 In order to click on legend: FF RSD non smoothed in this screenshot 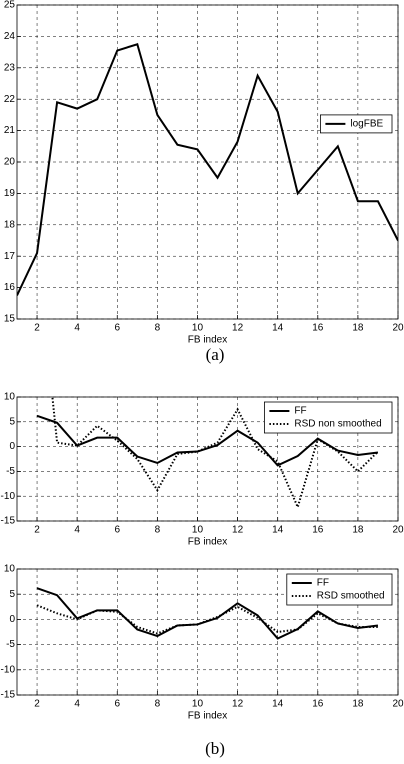, I will do `click(328, 417)`.